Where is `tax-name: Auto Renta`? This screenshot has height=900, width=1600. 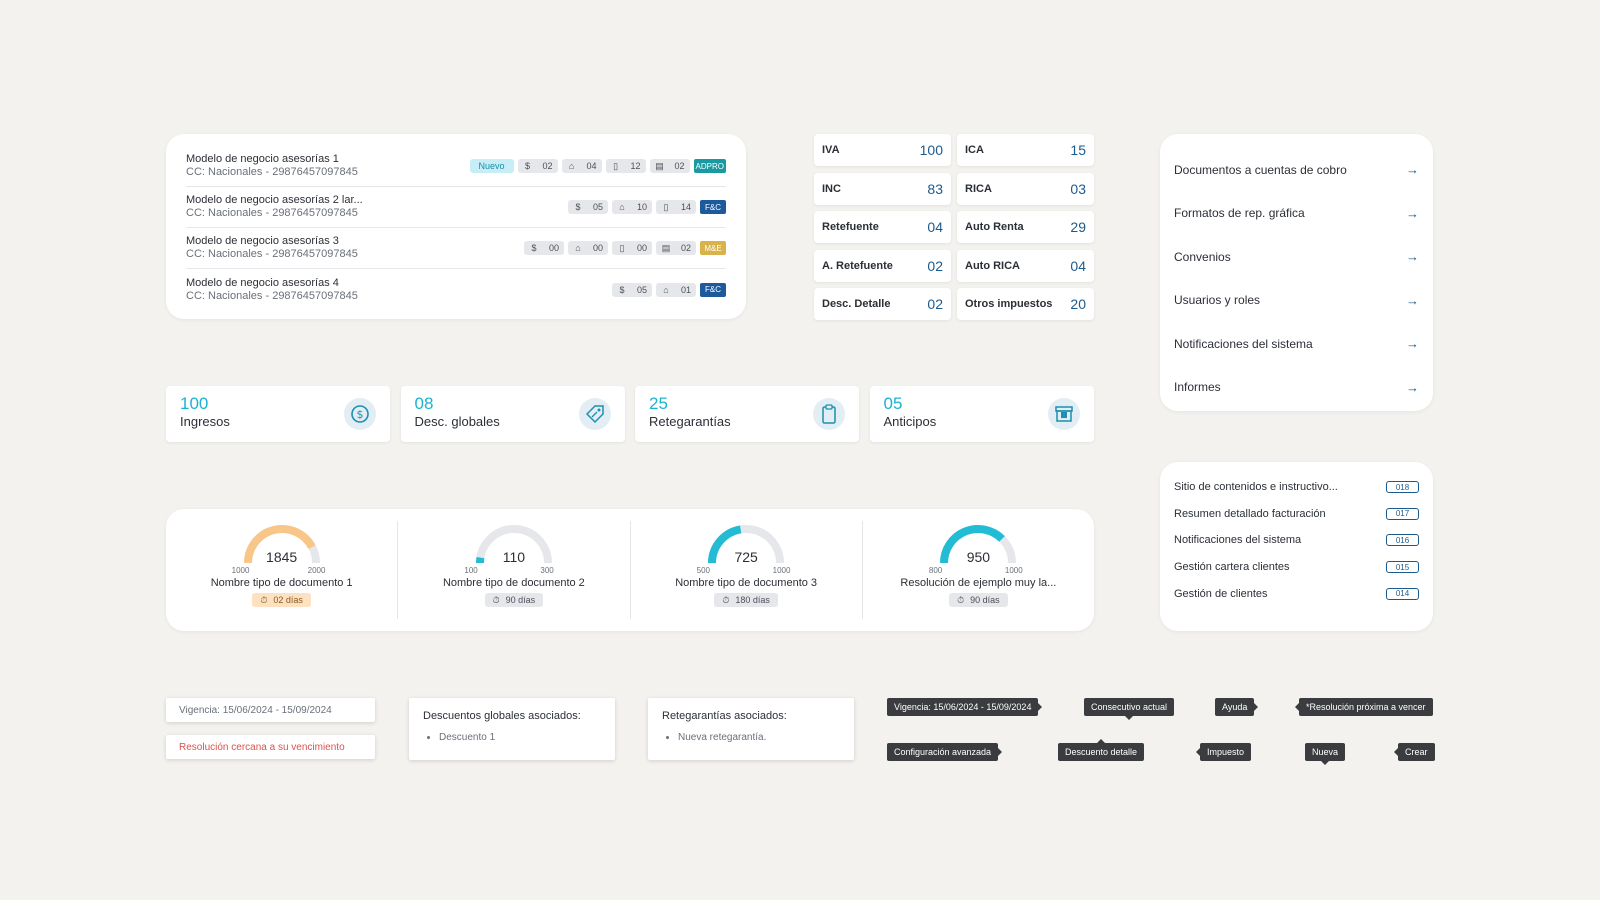 tax-name: Auto Renta is located at coordinates (994, 227).